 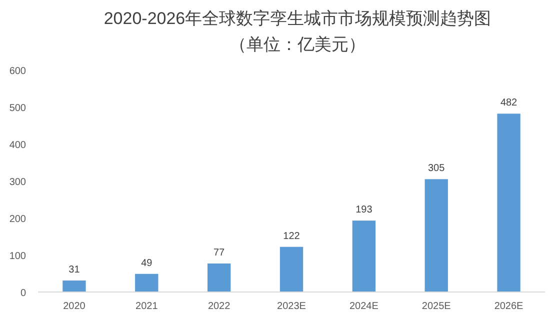 What do you see at coordinates (147, 263) in the screenshot?
I see `data-label: 49` at bounding box center [147, 263].